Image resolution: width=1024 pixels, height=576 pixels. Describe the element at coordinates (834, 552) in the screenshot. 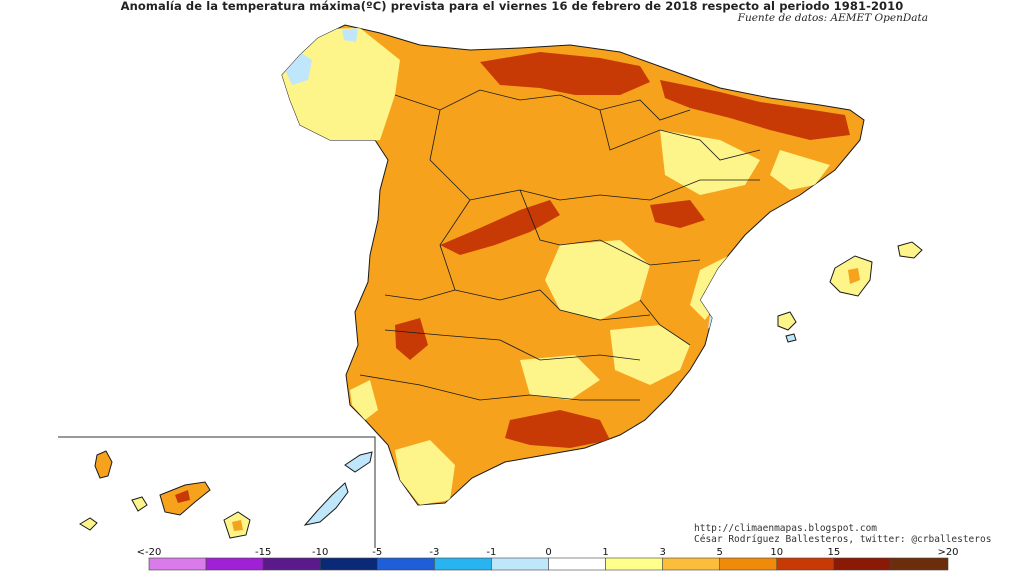

I see `legend-label: 15` at that location.